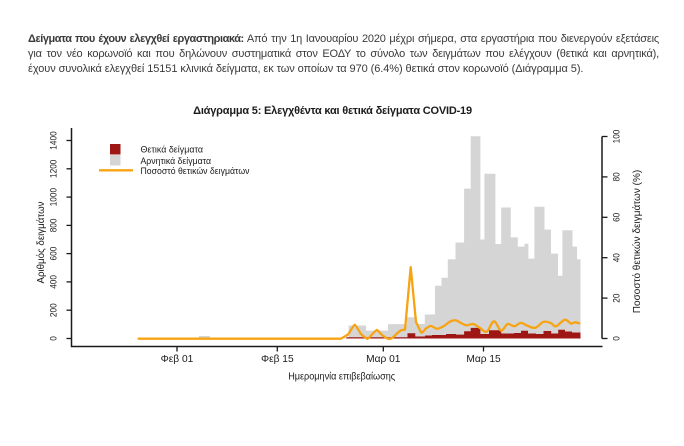  Describe the element at coordinates (54, 282) in the screenshot. I see `svg-text: 400` at that location.